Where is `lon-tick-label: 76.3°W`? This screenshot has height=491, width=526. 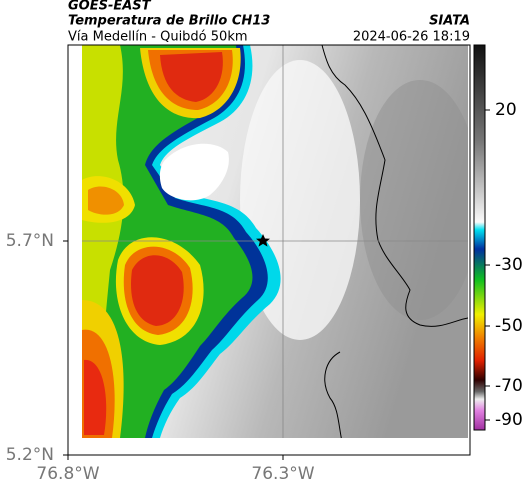 lon-tick-label: 76.3°W is located at coordinates (282, 474).